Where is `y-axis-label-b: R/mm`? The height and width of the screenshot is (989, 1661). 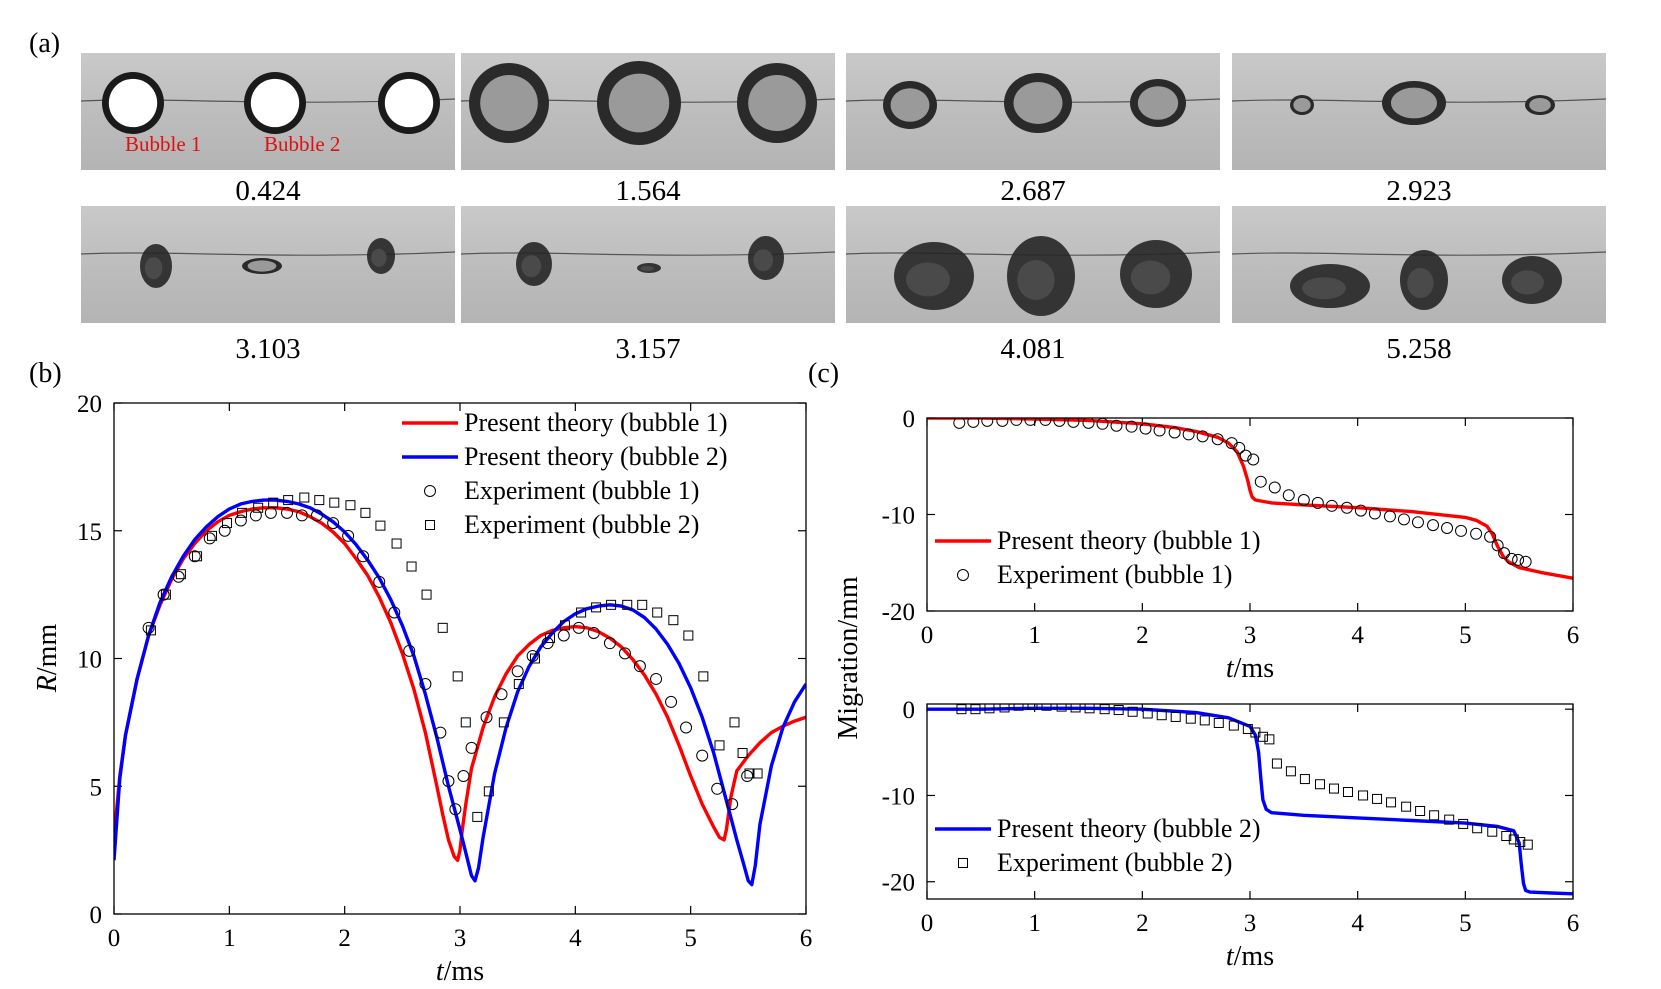 y-axis-label-b: R/mm is located at coordinates (47, 659).